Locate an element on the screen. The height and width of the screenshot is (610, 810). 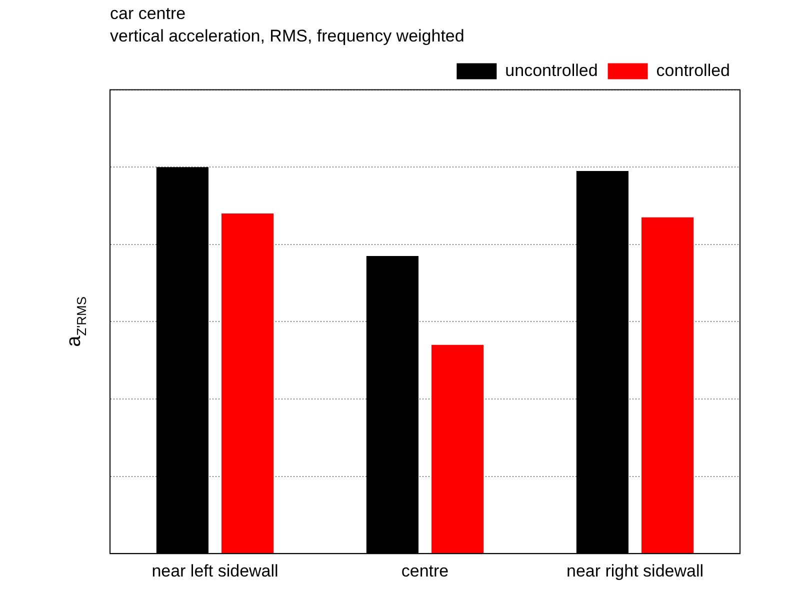
y-axis-title: aZ'RMS is located at coordinates (76, 321).